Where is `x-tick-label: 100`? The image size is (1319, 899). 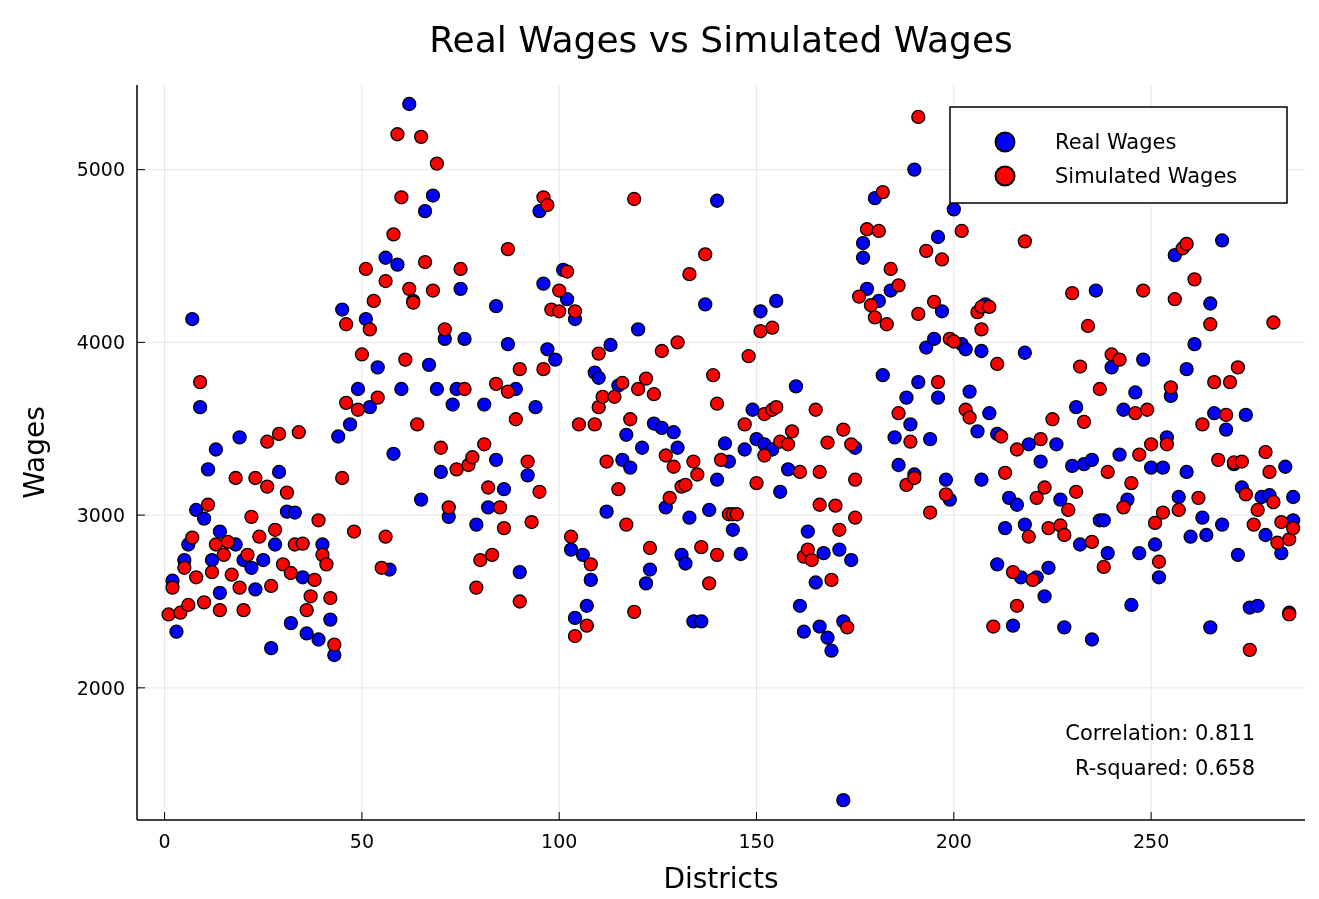
x-tick-label: 100 is located at coordinates (559, 841).